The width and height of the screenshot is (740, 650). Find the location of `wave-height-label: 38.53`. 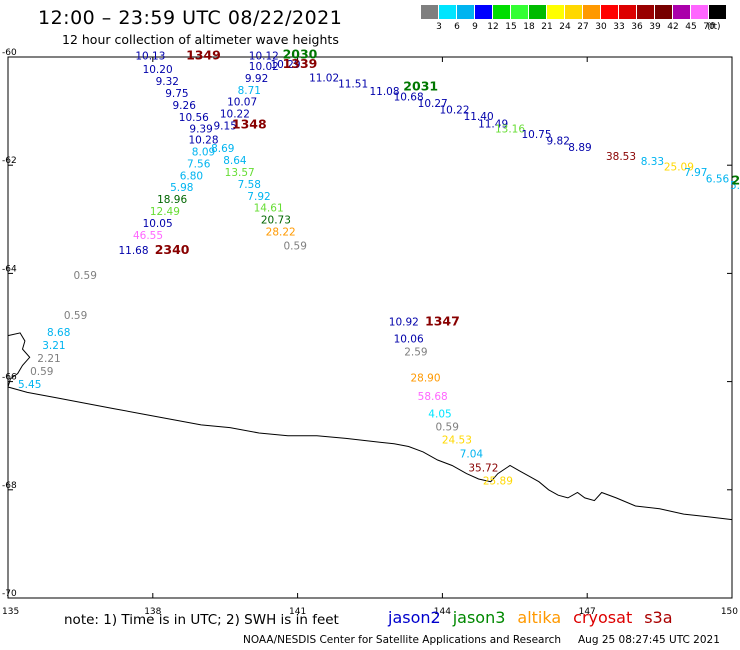

wave-height-label: 38.53 is located at coordinates (621, 157).